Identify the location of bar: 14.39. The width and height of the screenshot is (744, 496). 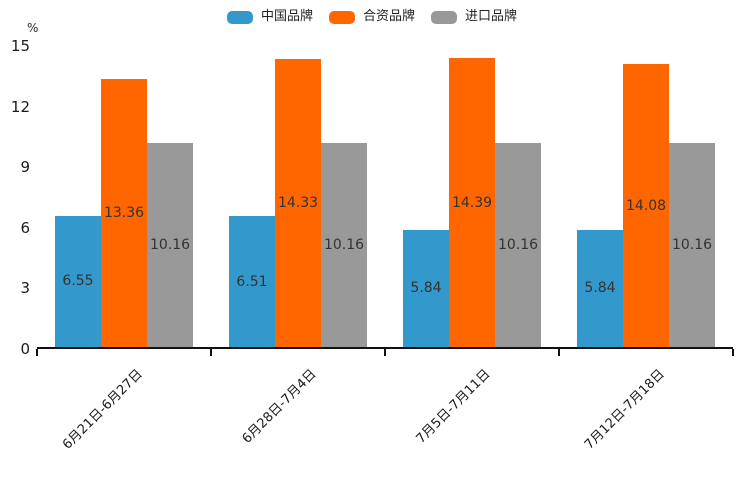
(472, 202).